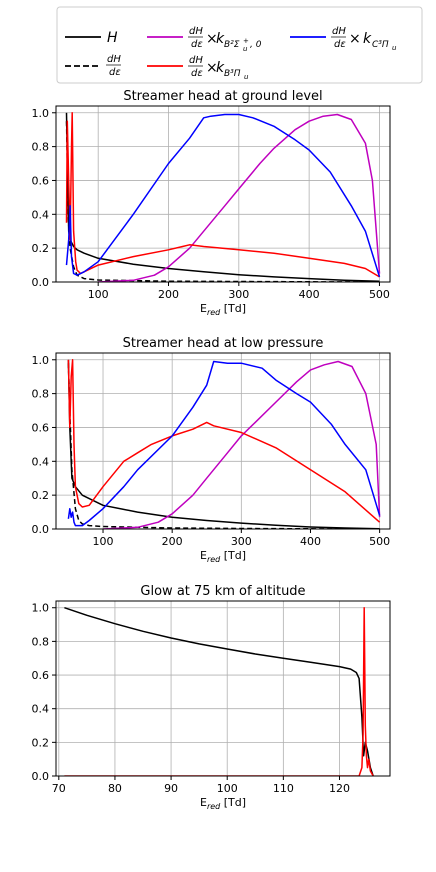 Image resolution: width=436 pixels, height=872 pixels. I want to click on x-tick-label: 80, so click(115, 788).